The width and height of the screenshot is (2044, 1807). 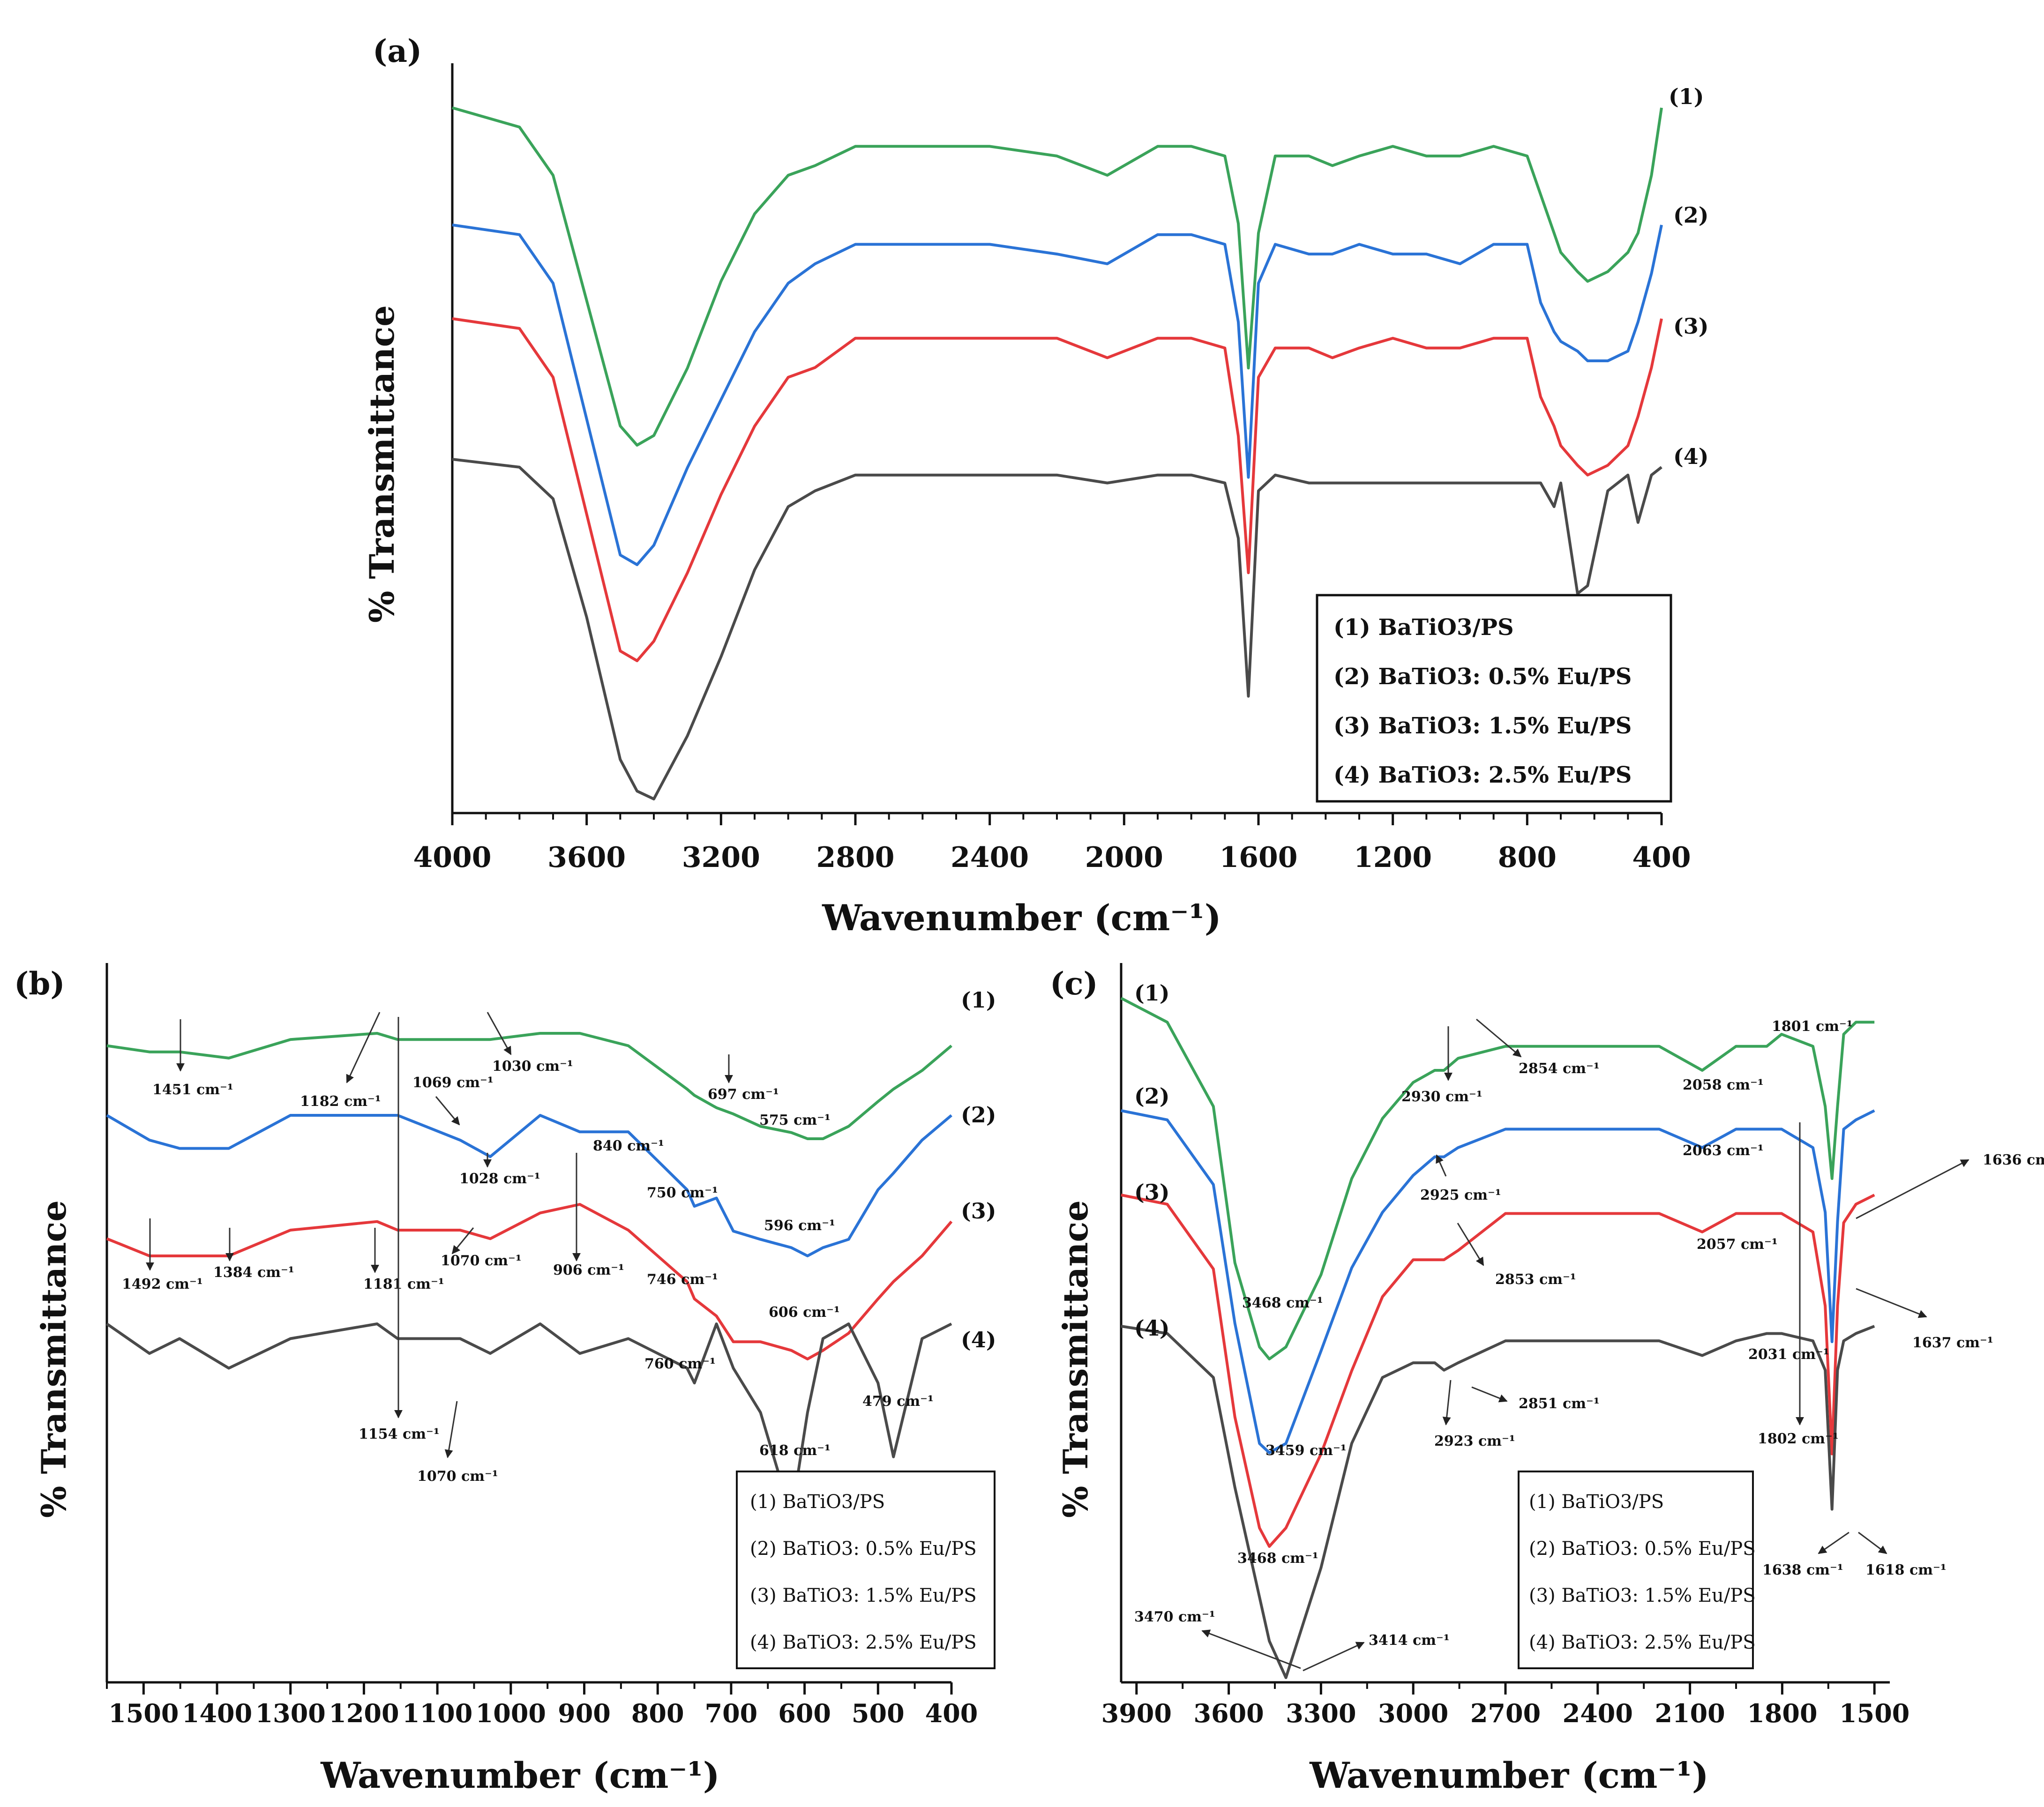 I want to click on panel-a-y-axis-title: % Transmittance, so click(x=382, y=464).